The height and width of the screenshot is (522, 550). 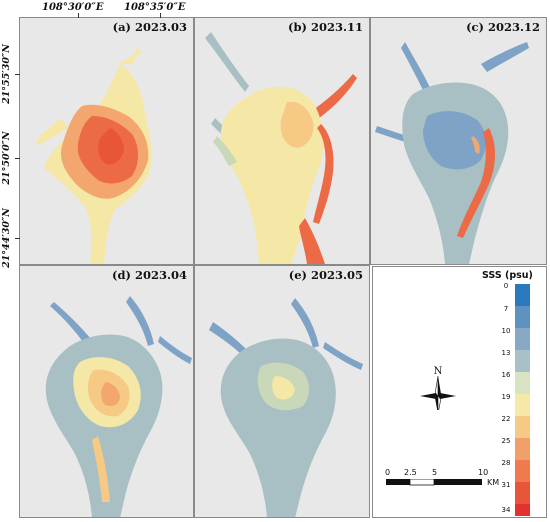 What do you see at coordinates (506, 463) in the screenshot?
I see `legend-tick-label: 28` at bounding box center [506, 463].